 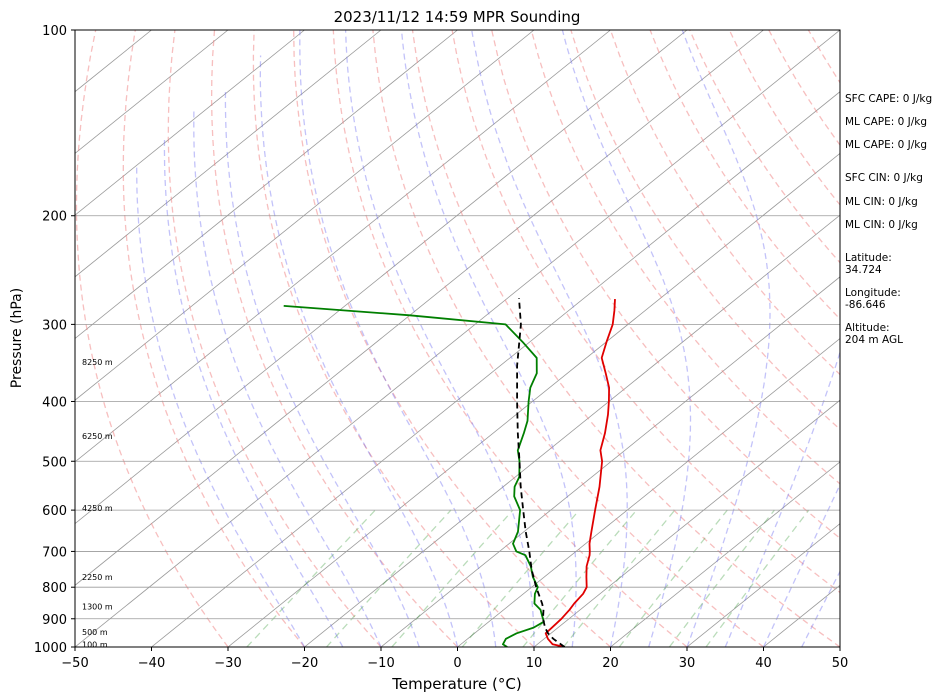 I want to click on x-tick-label: −50, so click(x=74, y=663).